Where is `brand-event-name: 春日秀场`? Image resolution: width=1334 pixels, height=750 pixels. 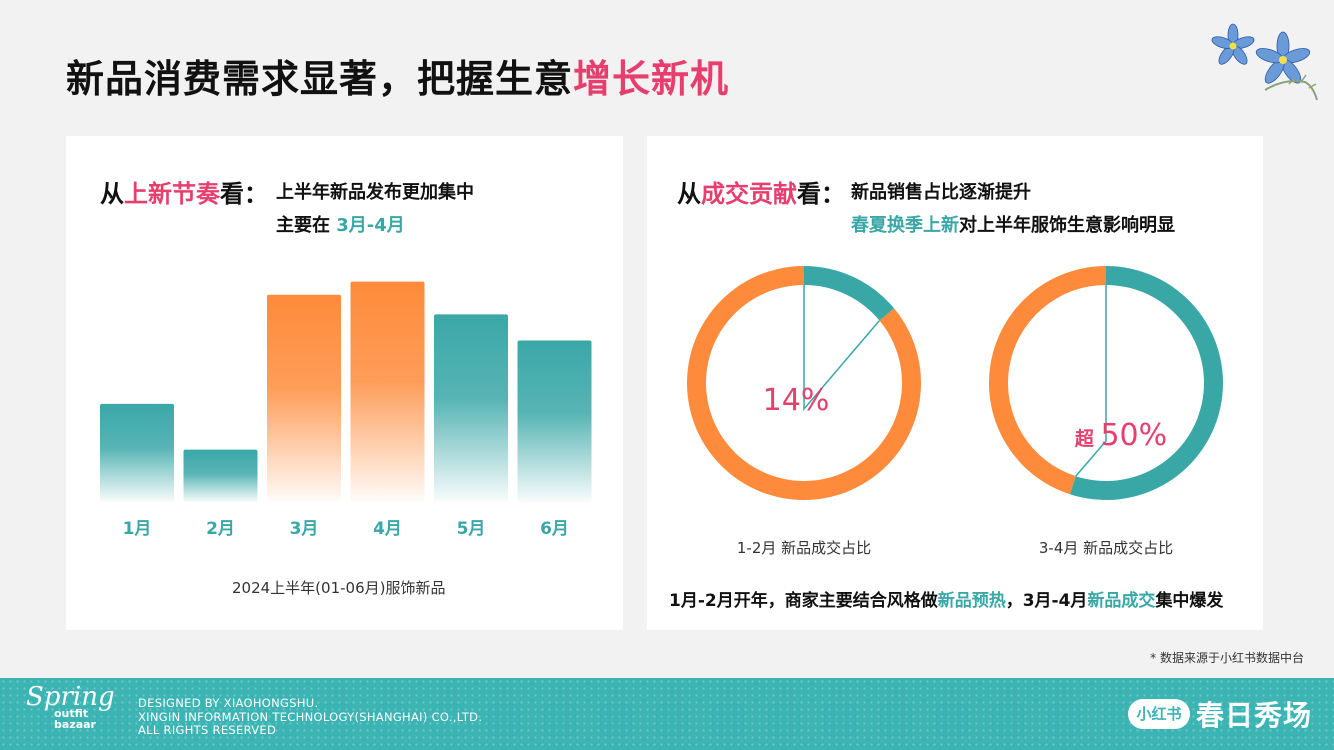
brand-event-name: 春日秀场 is located at coordinates (1254, 715).